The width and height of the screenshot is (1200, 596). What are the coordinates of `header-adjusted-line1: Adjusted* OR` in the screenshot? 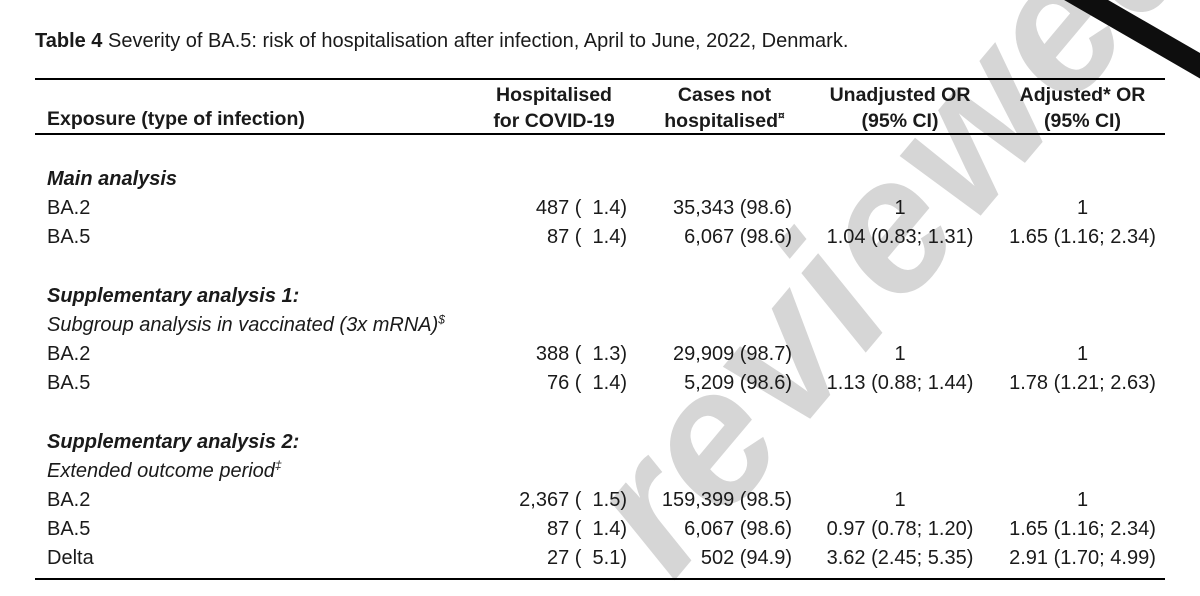 It's located at (1082, 95).